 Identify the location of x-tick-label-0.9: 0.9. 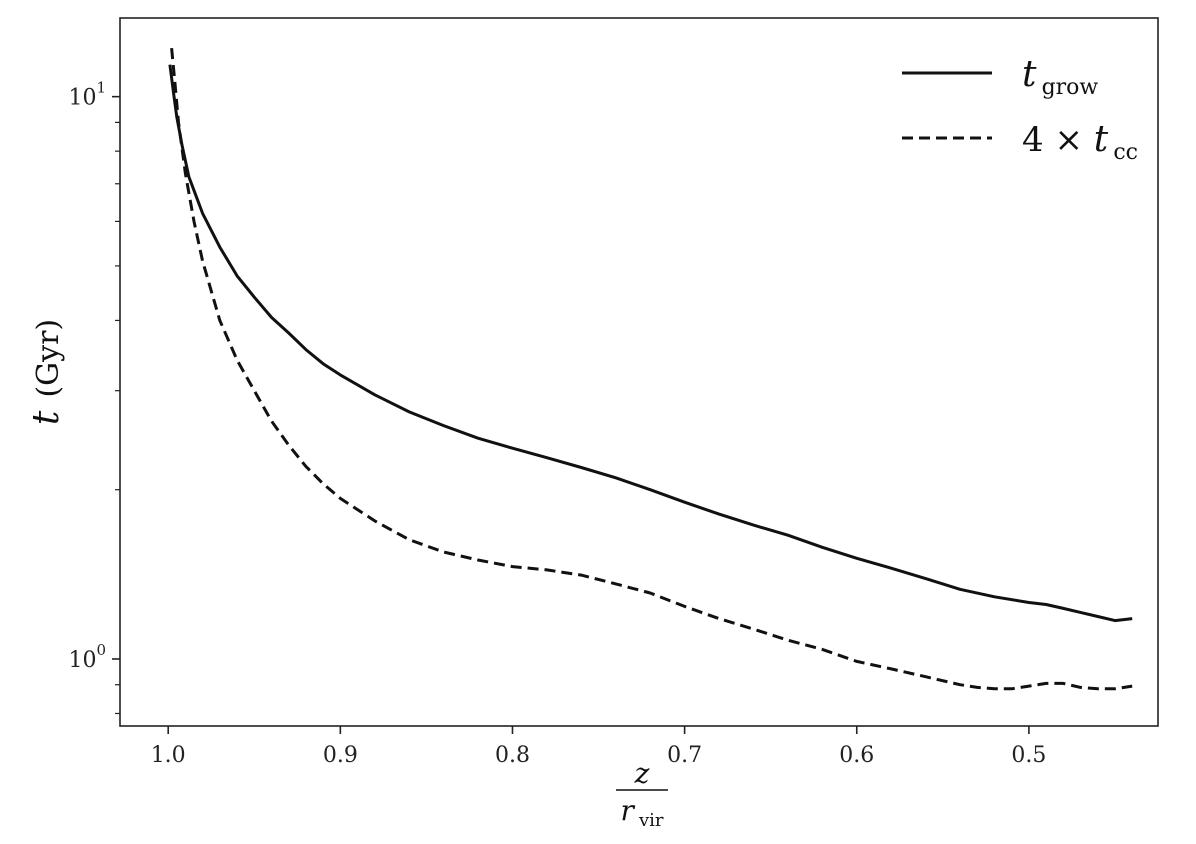
(340, 755).